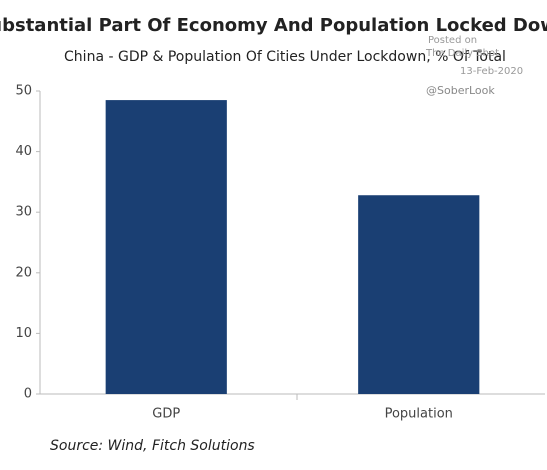 This screenshot has width=547, height=470. Describe the element at coordinates (491, 71) in the screenshot. I see `watermark: 13-Feb-2020` at that location.